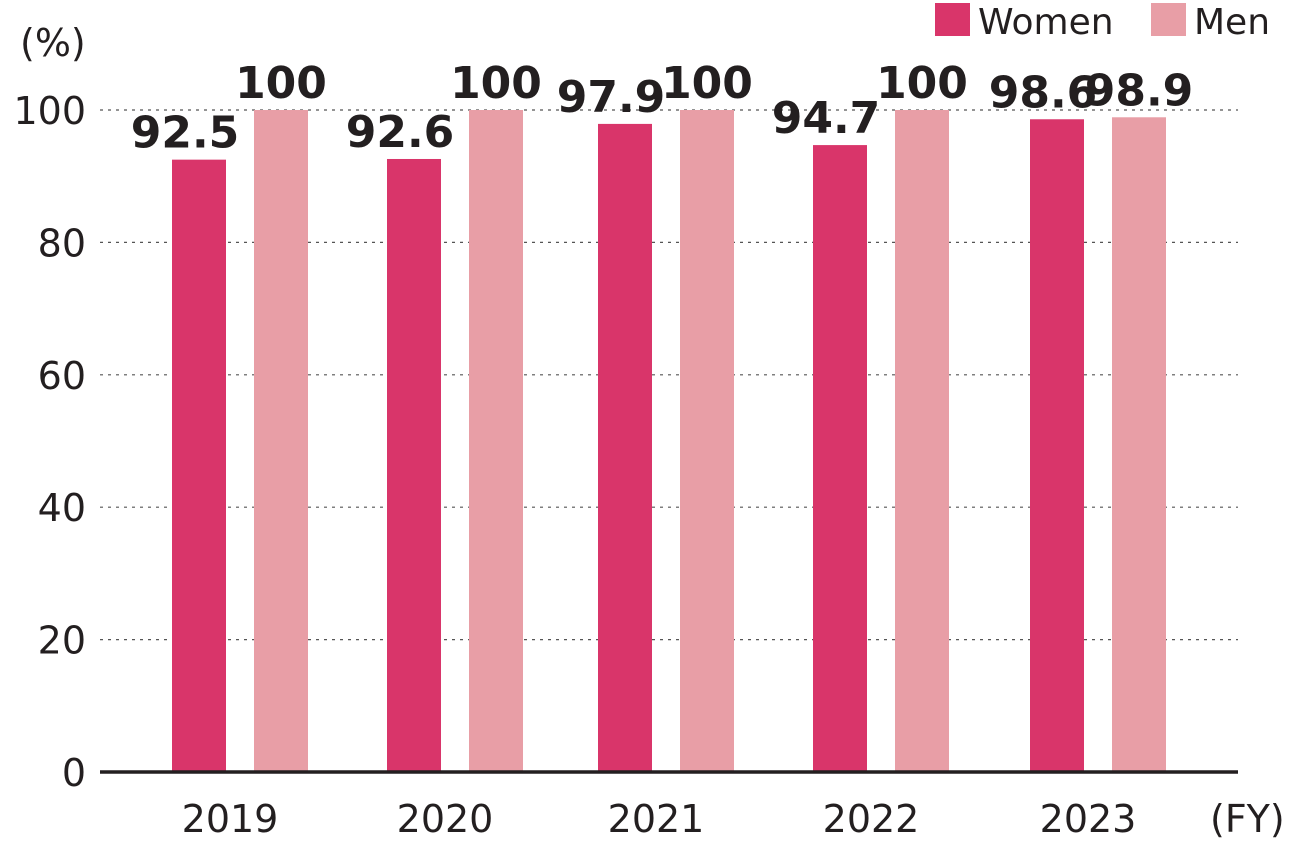 The image size is (1296, 844). I want to click on bar-women-2019, so click(199, 465).